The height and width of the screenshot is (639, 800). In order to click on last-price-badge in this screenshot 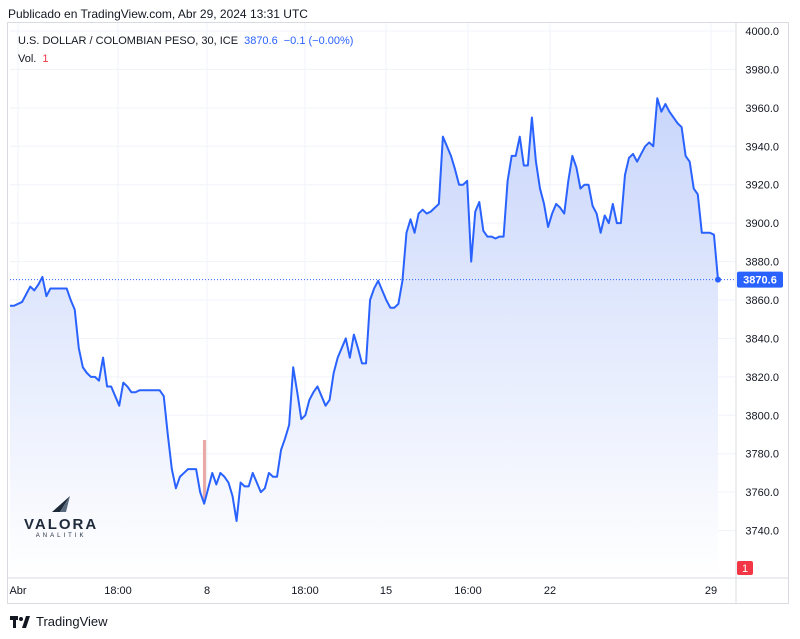, I will do `click(760, 279)`.